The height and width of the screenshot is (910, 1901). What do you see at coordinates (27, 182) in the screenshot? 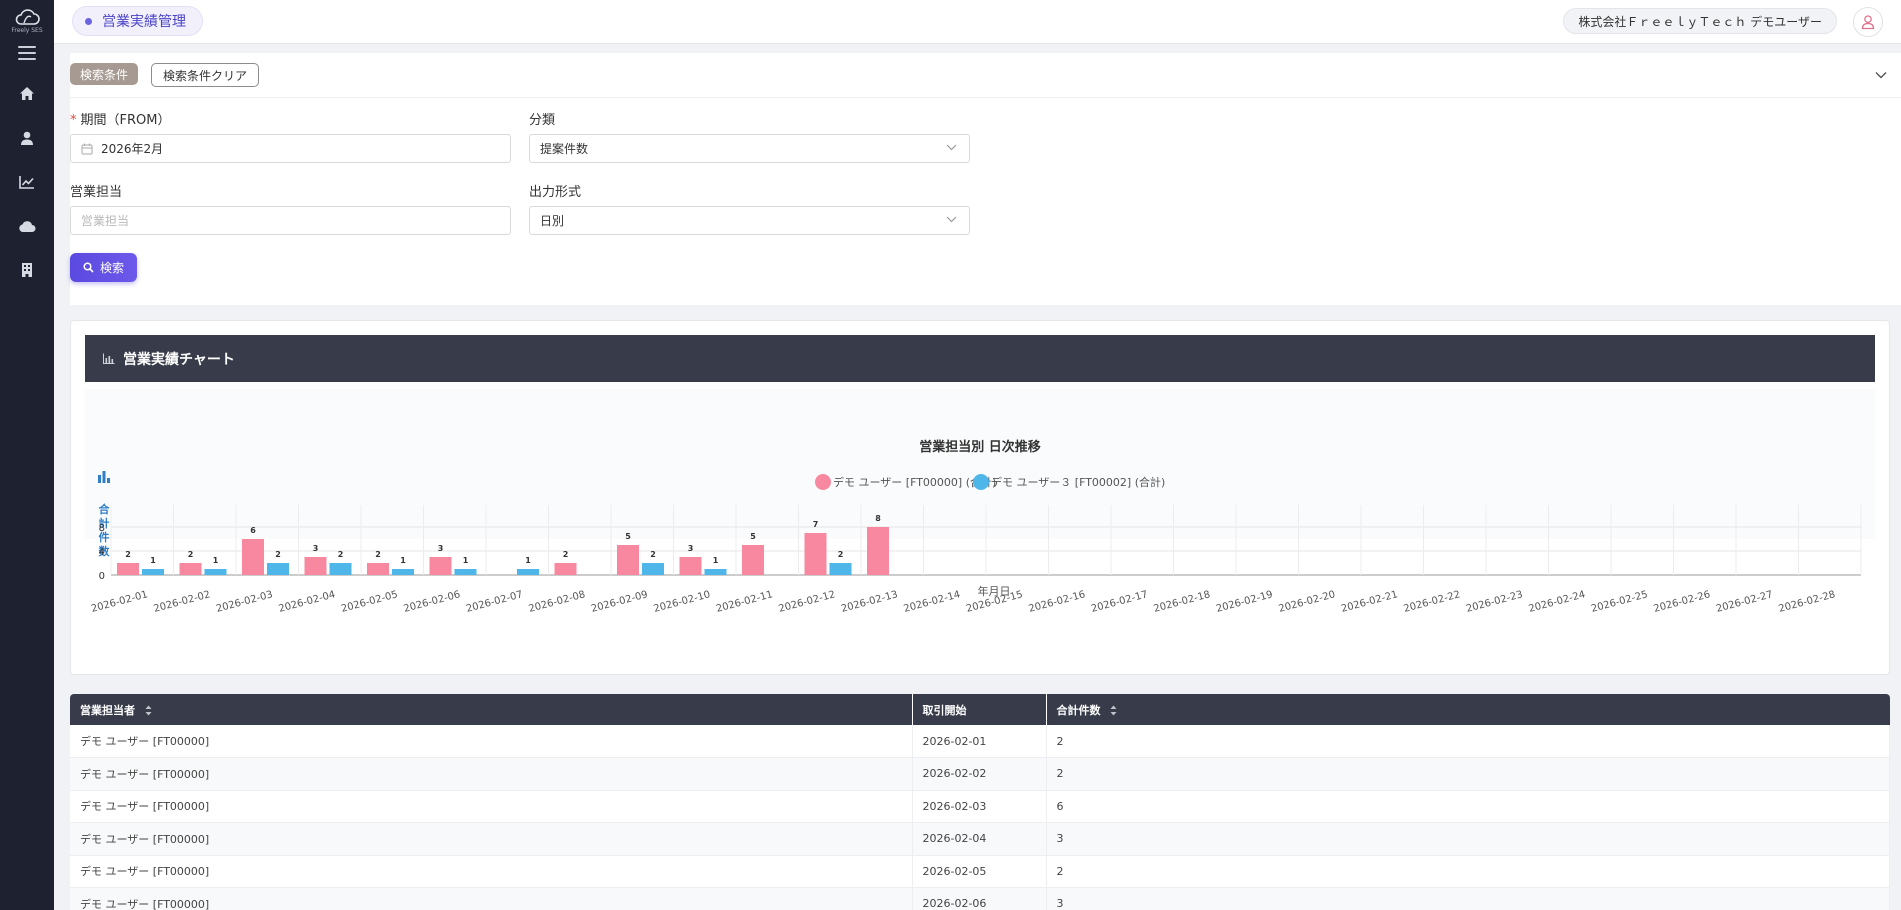
I see `sidebar-item-sales` at bounding box center [27, 182].